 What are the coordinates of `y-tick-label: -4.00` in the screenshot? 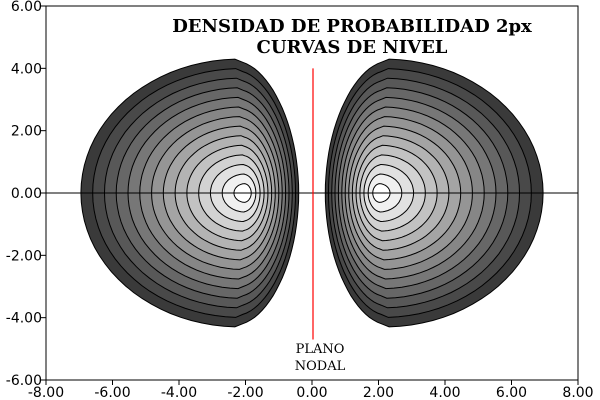 It's located at (24, 319).